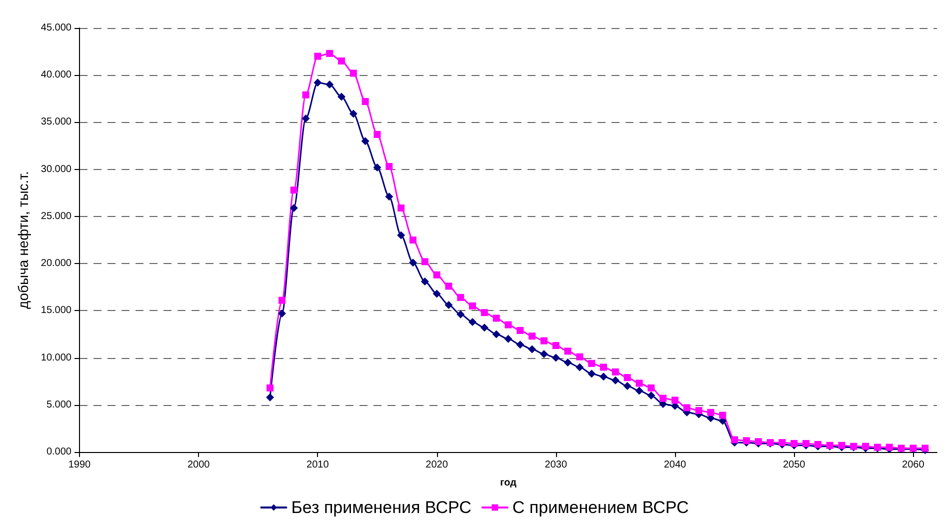 Image resolution: width=949 pixels, height=531 pixels. I want to click on y-tick-label: 10.000, so click(56, 358).